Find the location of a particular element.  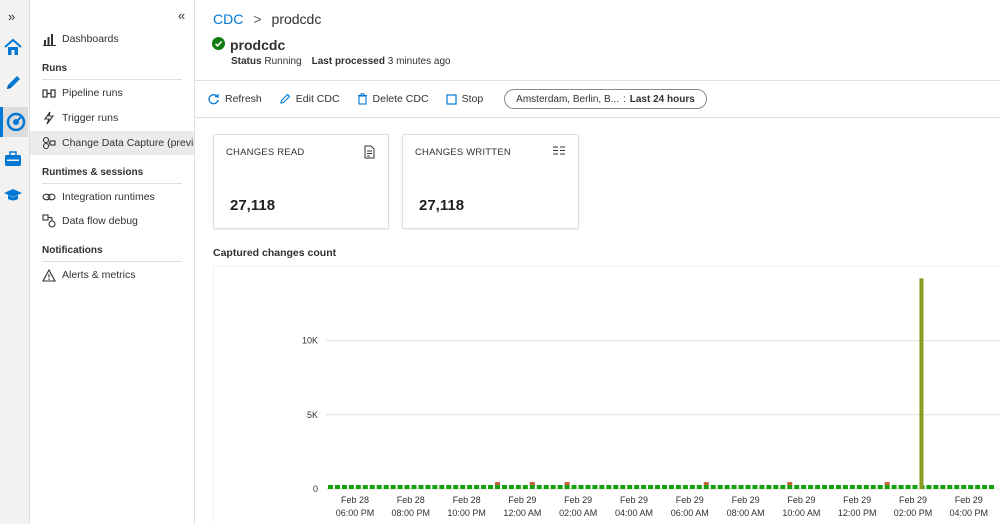

nav-item-pipeline-runs: Pipeline runs is located at coordinates (112, 93).